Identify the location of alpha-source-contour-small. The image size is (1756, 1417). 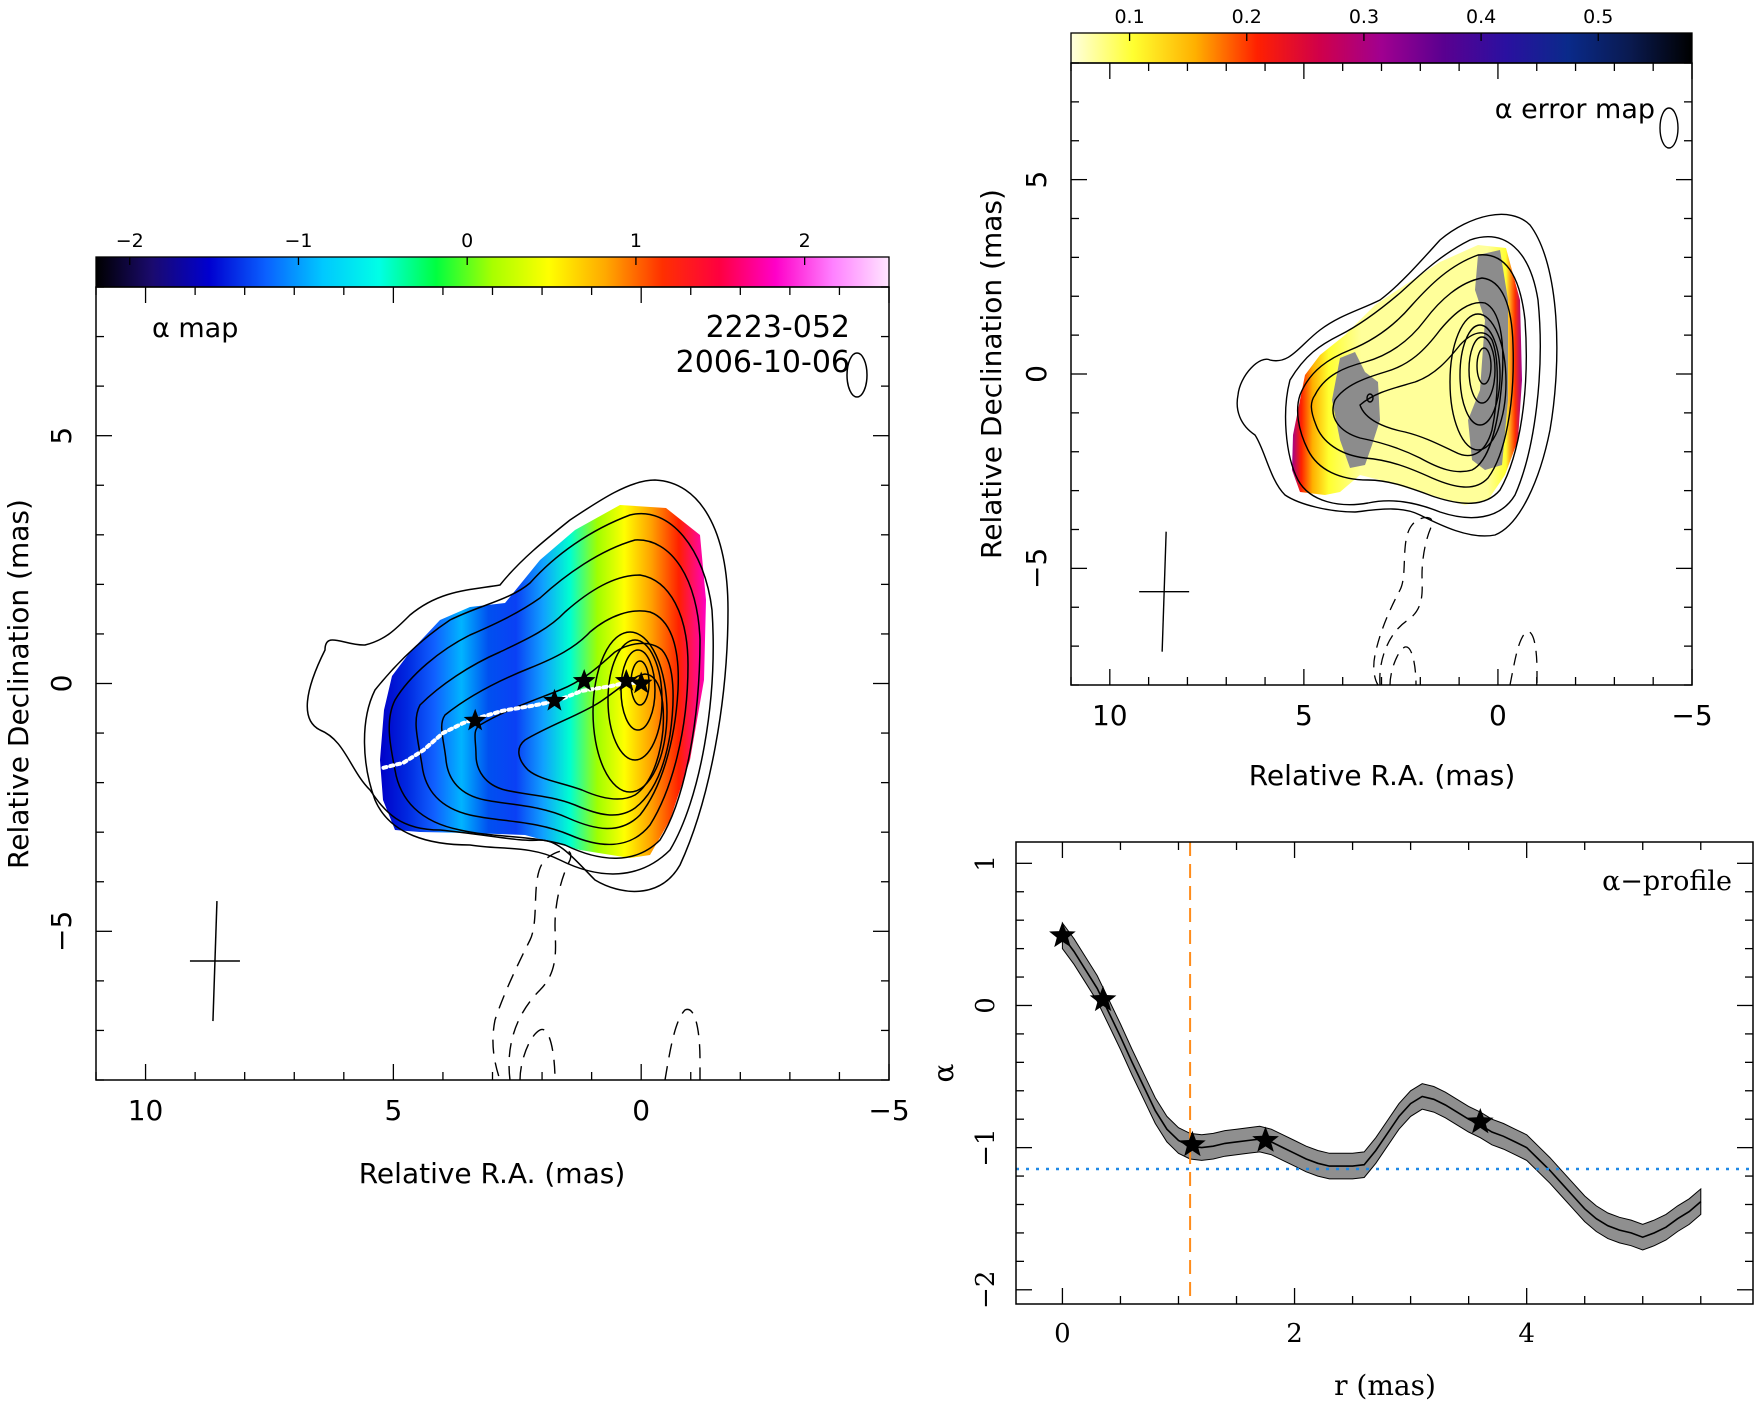
(857, 375).